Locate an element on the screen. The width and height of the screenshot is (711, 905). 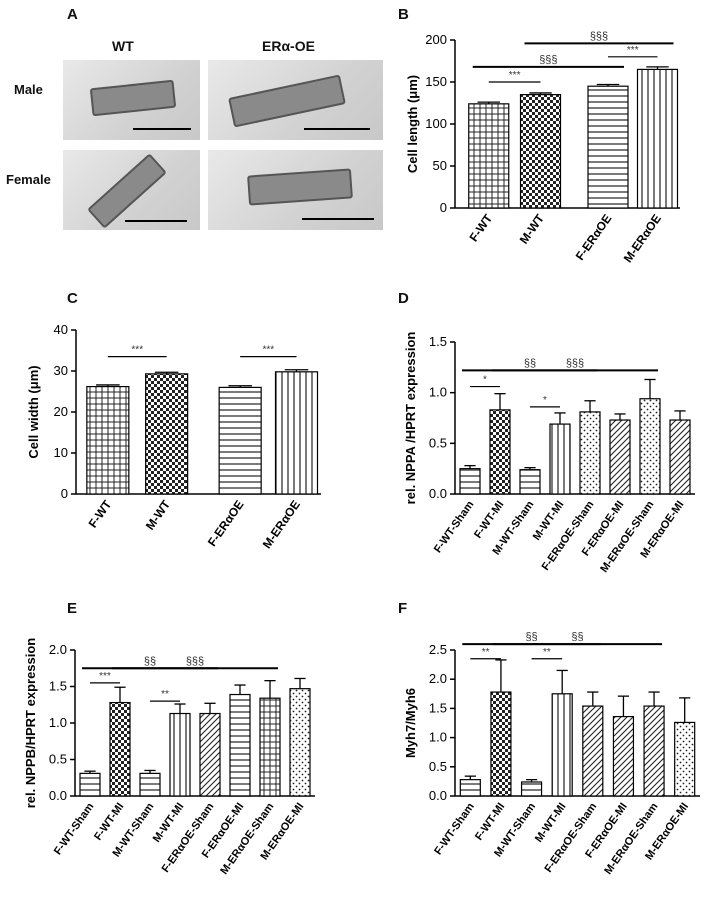
significance-marker: * is located at coordinates (485, 380).